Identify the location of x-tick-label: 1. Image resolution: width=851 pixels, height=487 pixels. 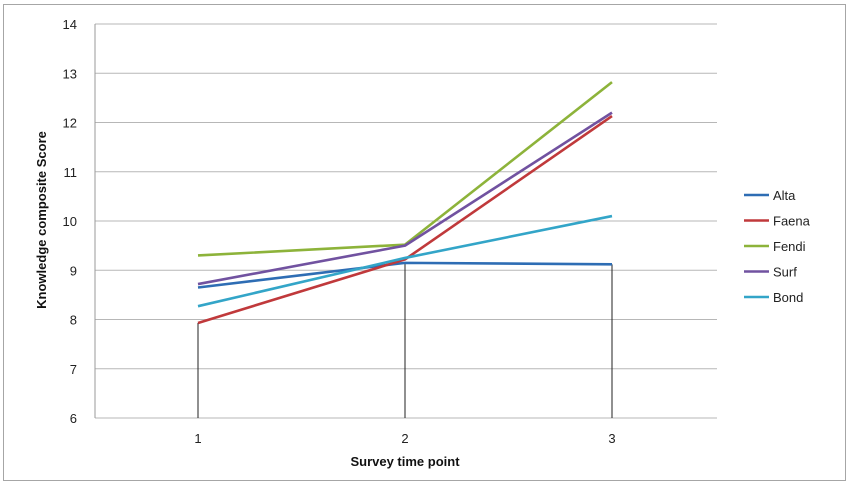
(197, 438).